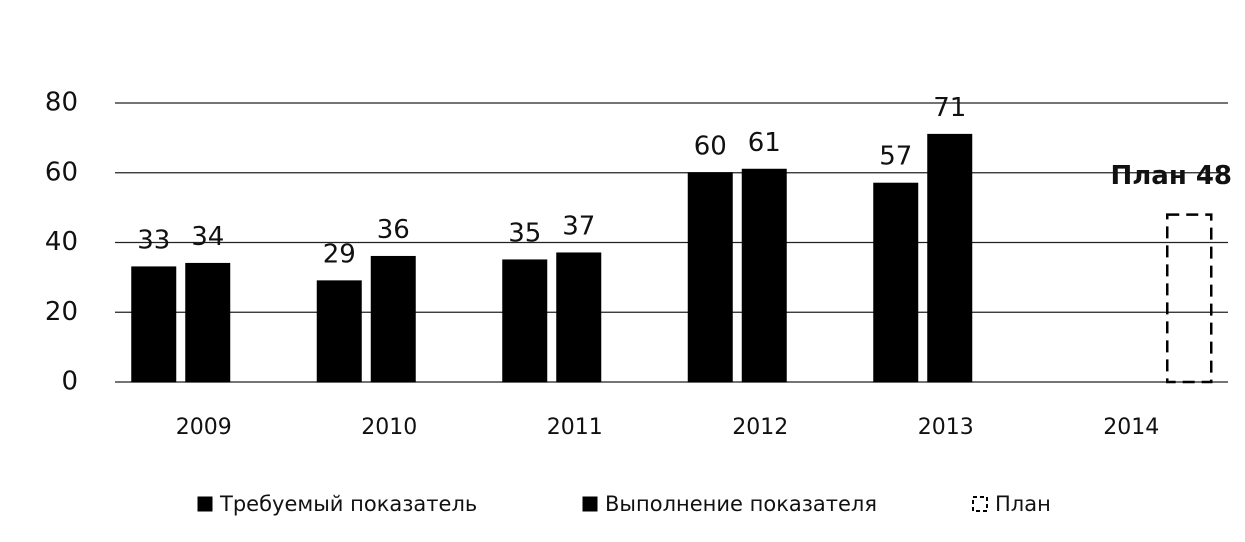  I want to click on x-tick-label: 2010, so click(389, 427).